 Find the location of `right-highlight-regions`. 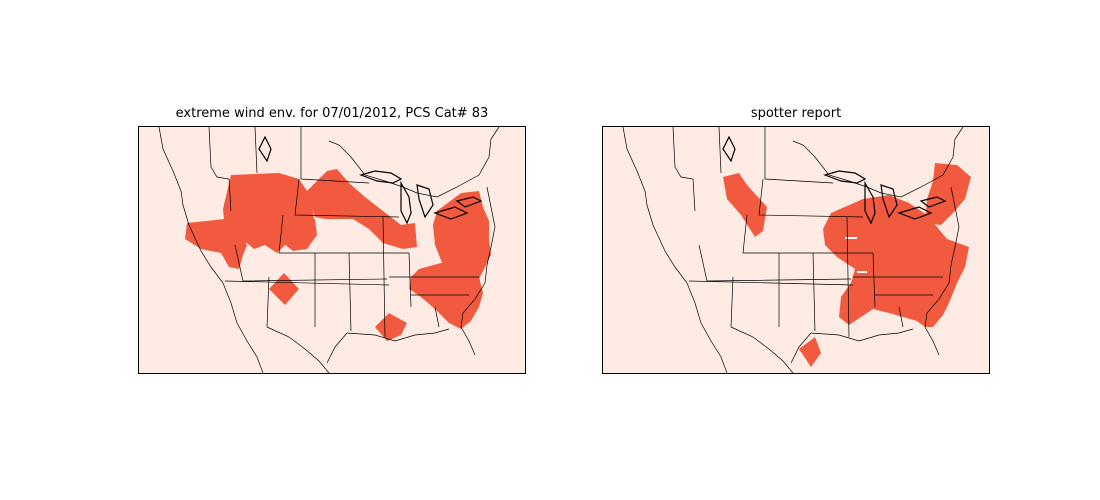

right-highlight-regions is located at coordinates (847, 265).